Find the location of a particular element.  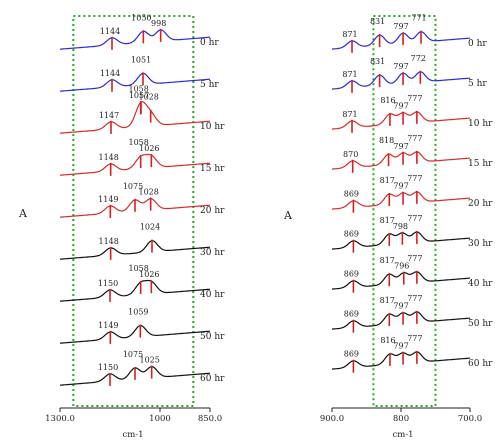

left-trace-50-hr: 1149 1059 50 hr is located at coordinates (142, 326).